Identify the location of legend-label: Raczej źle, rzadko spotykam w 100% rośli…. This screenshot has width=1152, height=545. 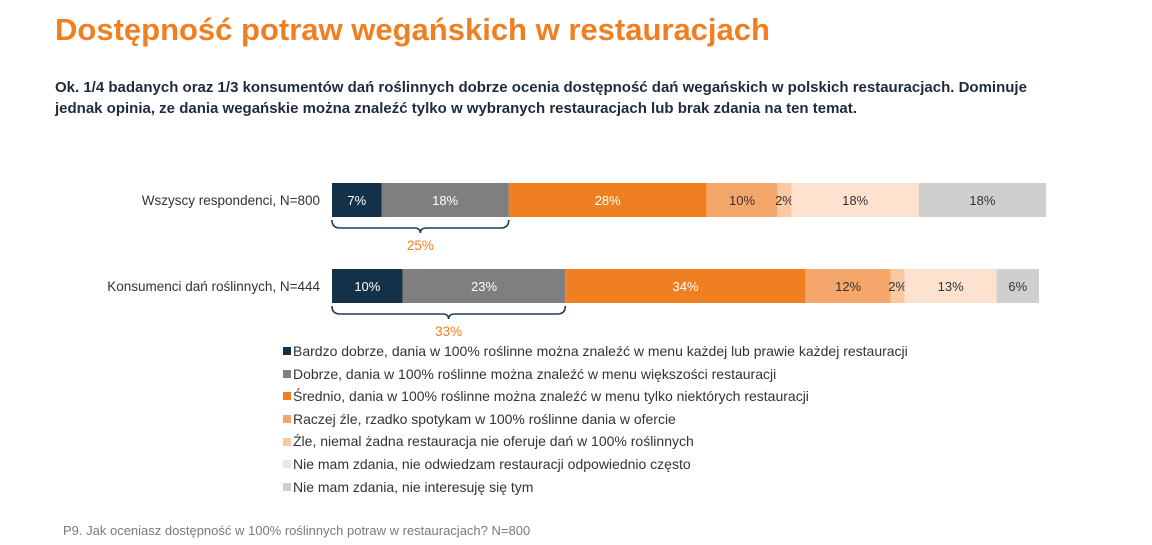
(484, 418).